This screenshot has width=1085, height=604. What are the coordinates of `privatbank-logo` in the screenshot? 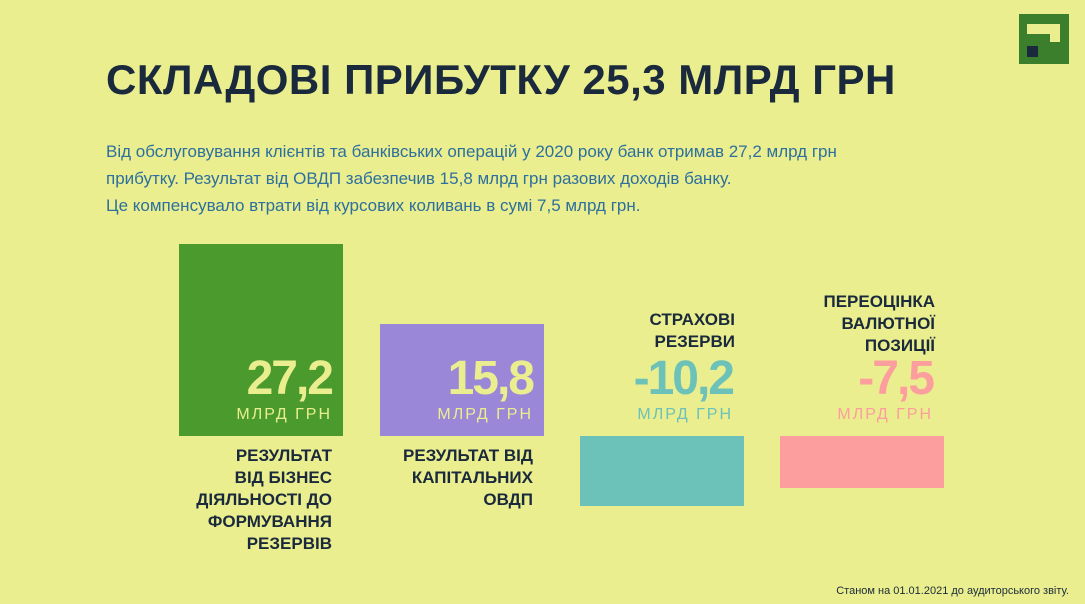 It's located at (1044, 39).